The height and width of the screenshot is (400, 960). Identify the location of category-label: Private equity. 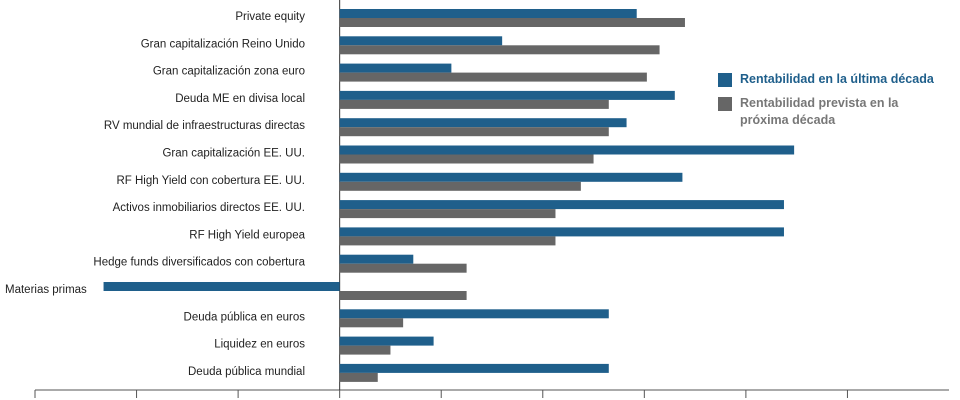
(270, 17).